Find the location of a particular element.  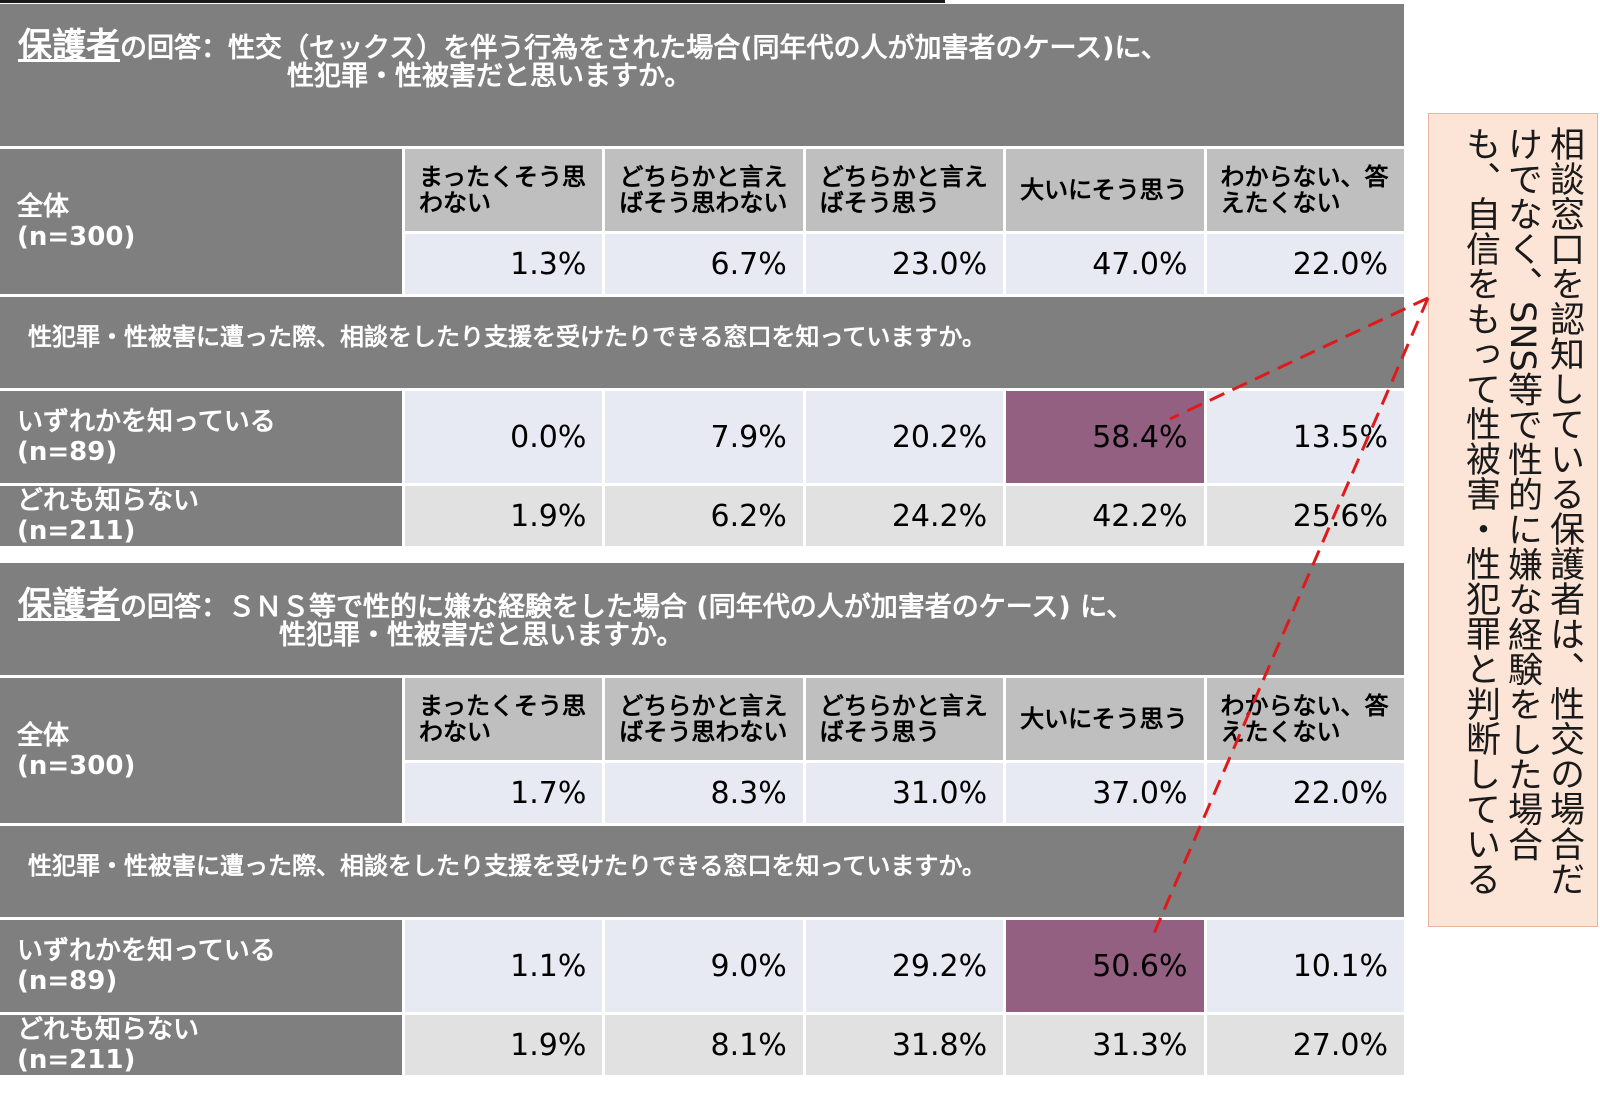

leader-line-bottom is located at coordinates (1290, 618).